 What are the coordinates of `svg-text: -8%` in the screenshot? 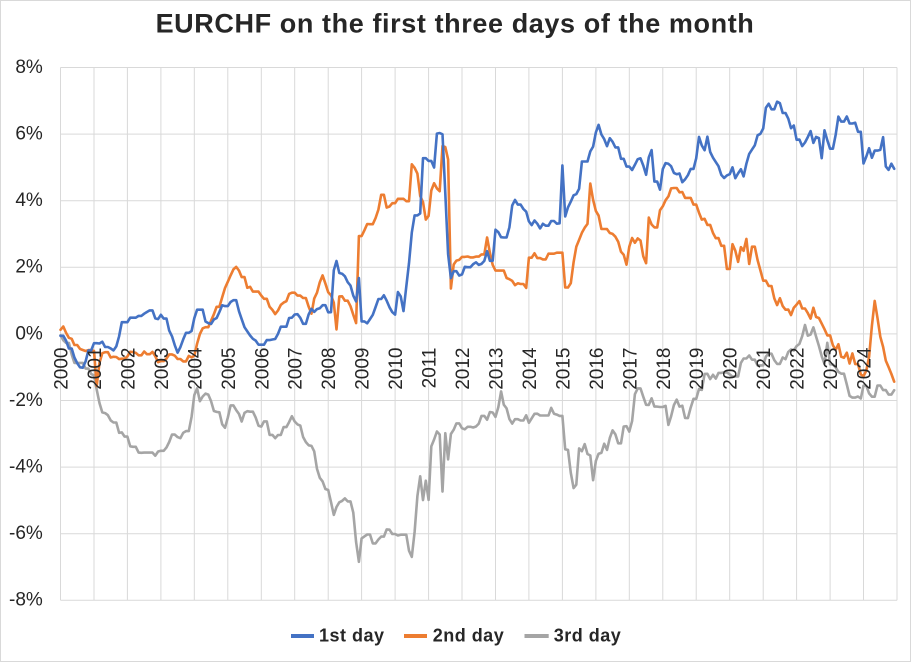 It's located at (26, 600).